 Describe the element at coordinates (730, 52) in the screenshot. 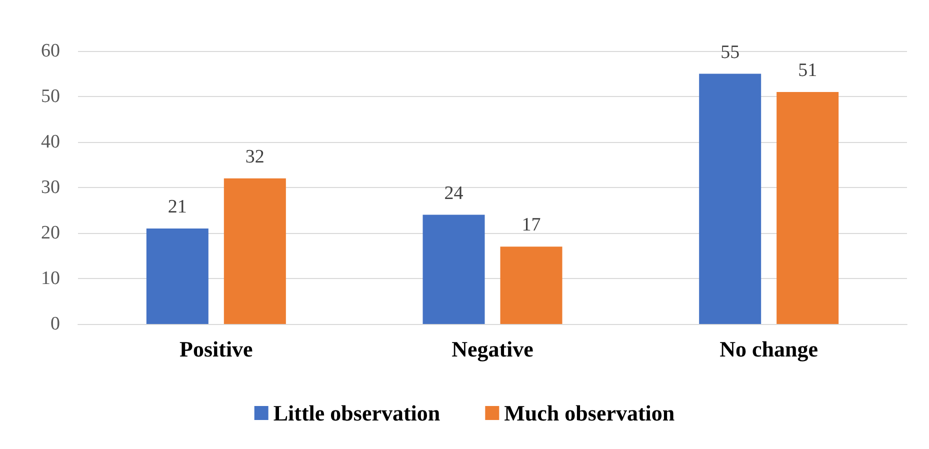

I see `data-label: 55` at that location.